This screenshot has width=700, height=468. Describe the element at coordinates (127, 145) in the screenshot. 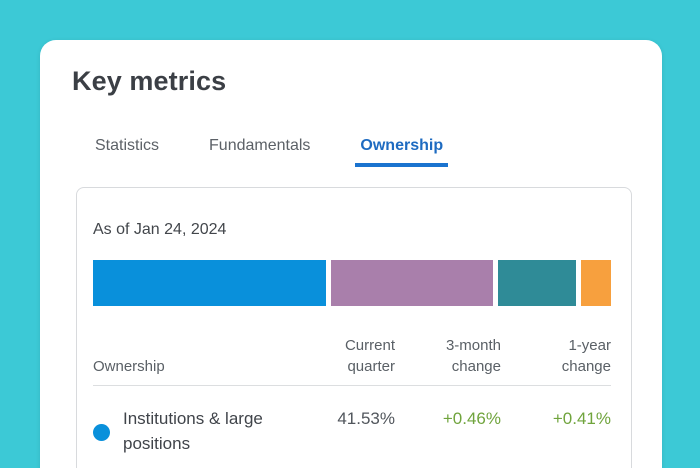

I see `tab-statistics: Statistics` at that location.